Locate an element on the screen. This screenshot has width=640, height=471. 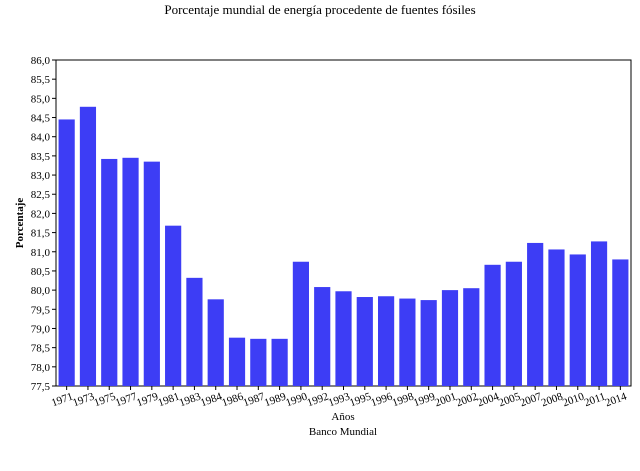
bar-2002 is located at coordinates (471, 337).